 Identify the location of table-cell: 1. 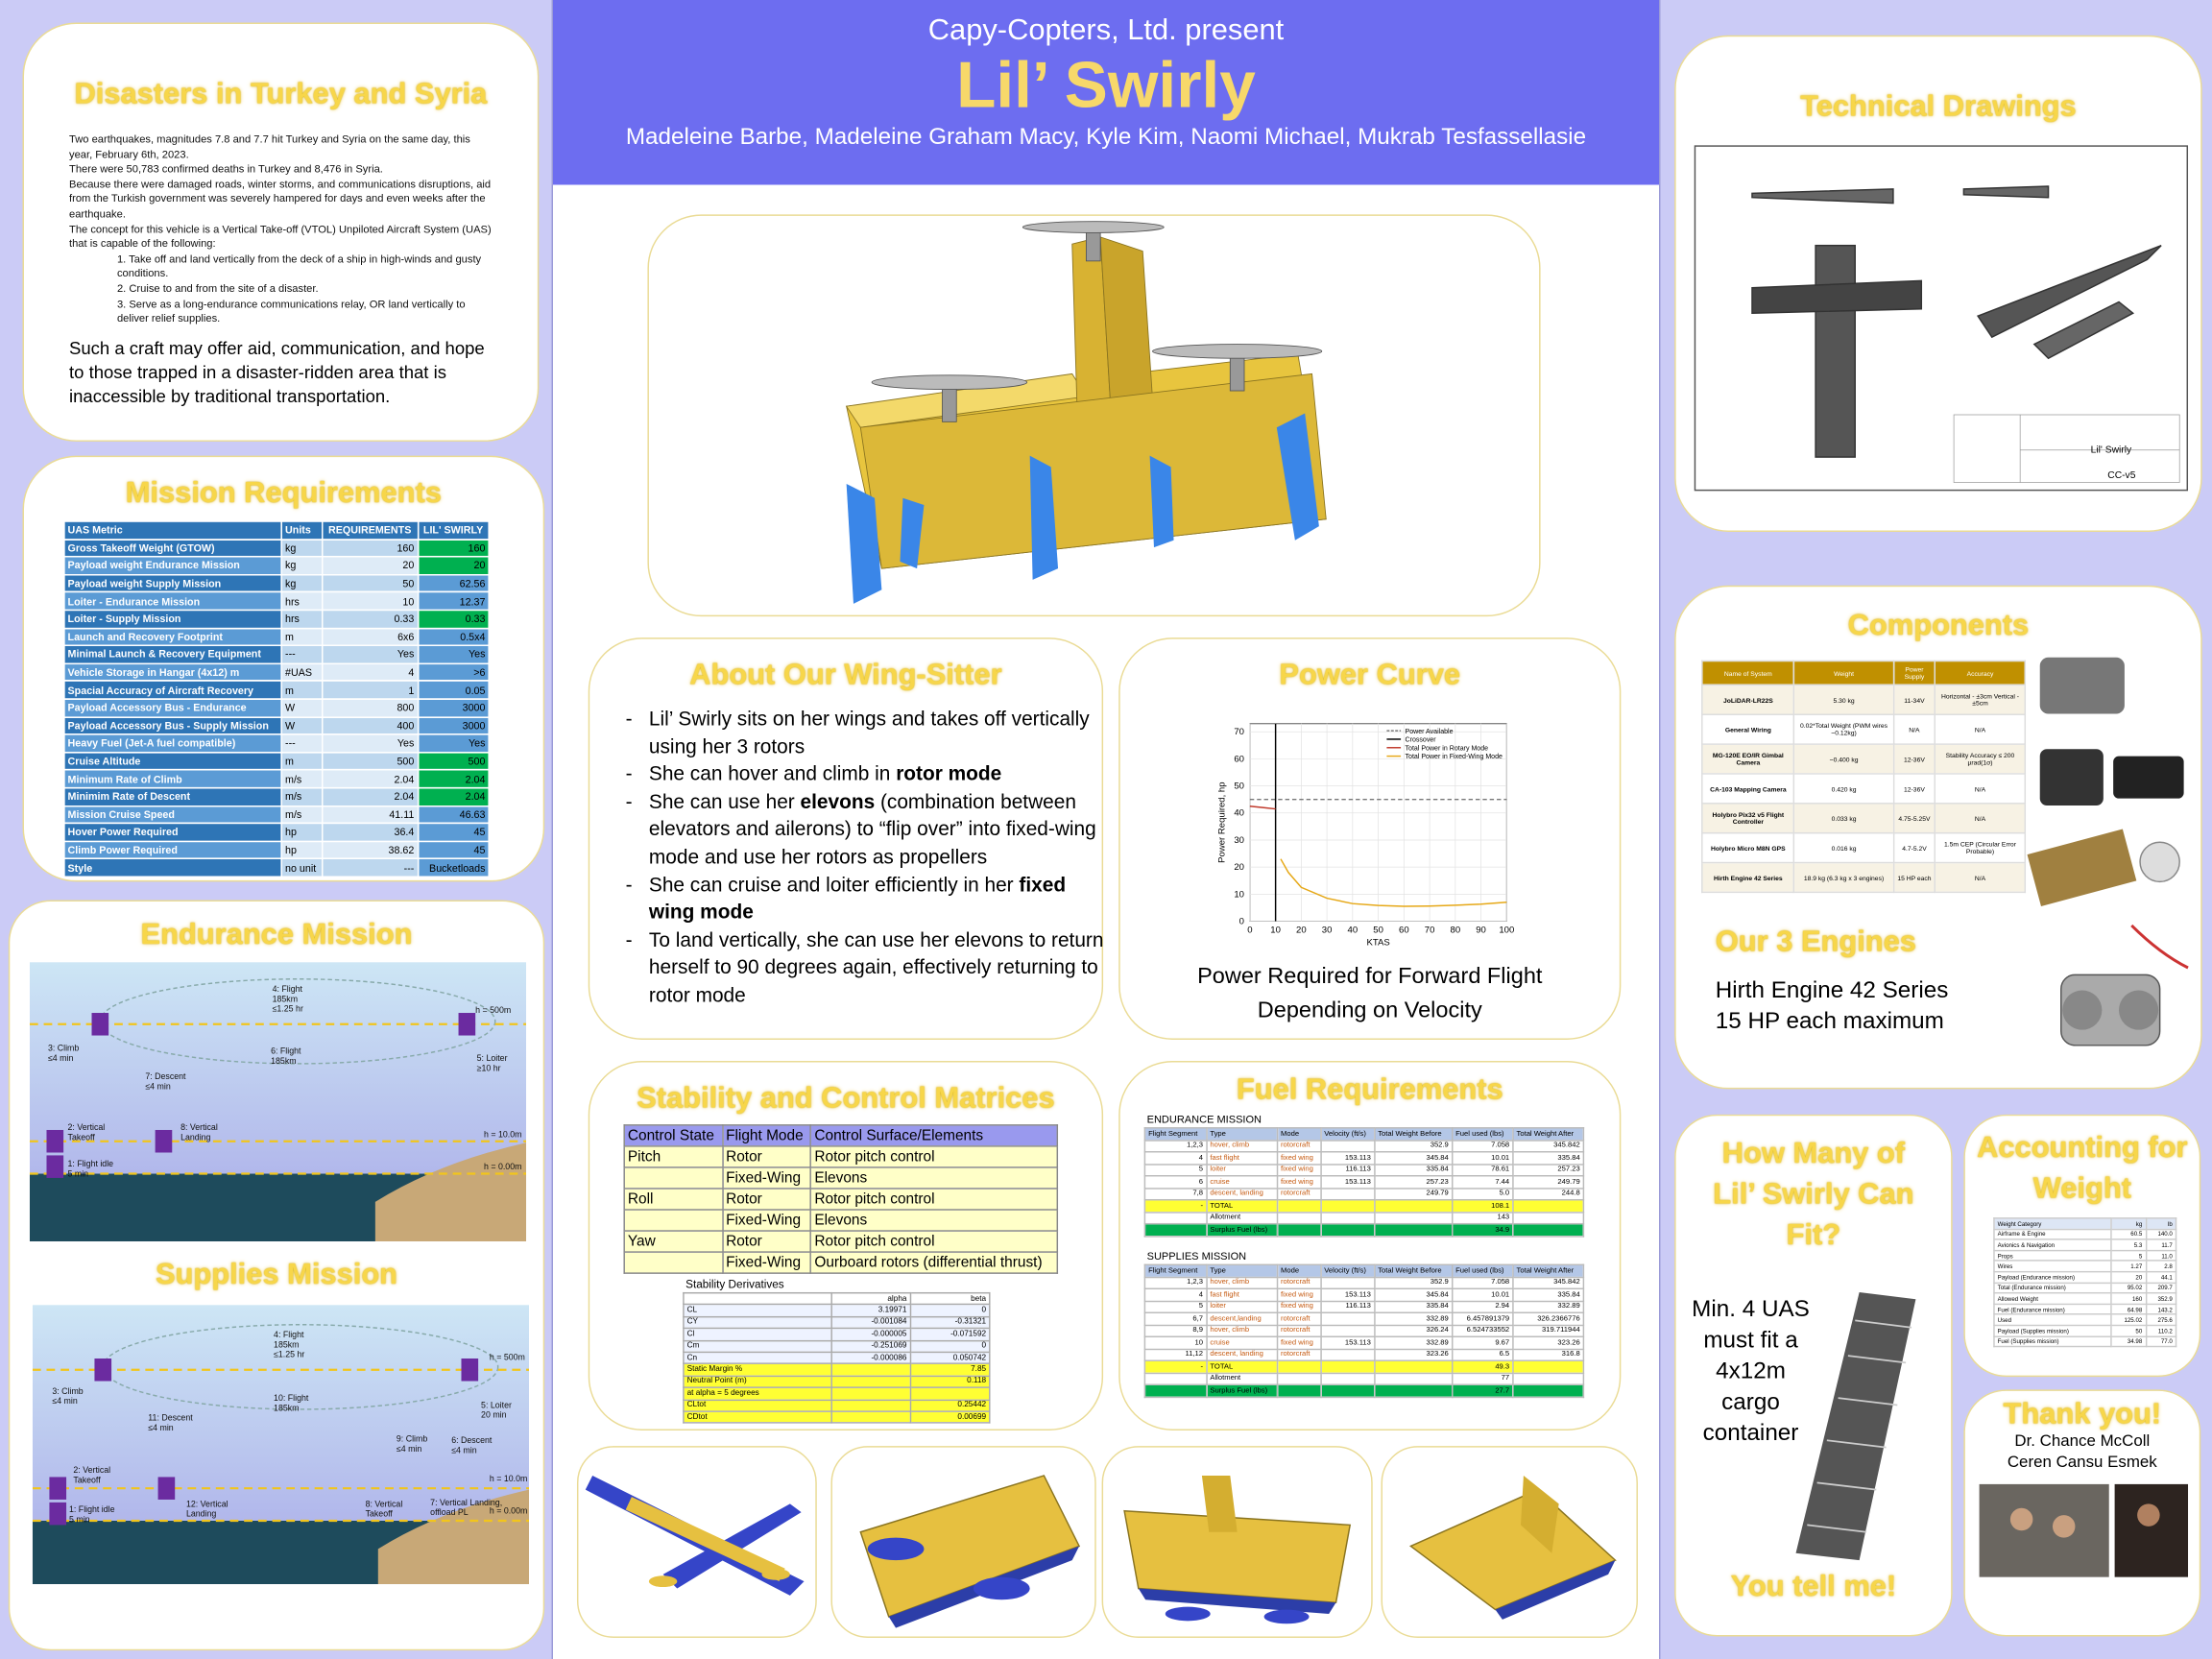
(370, 690).